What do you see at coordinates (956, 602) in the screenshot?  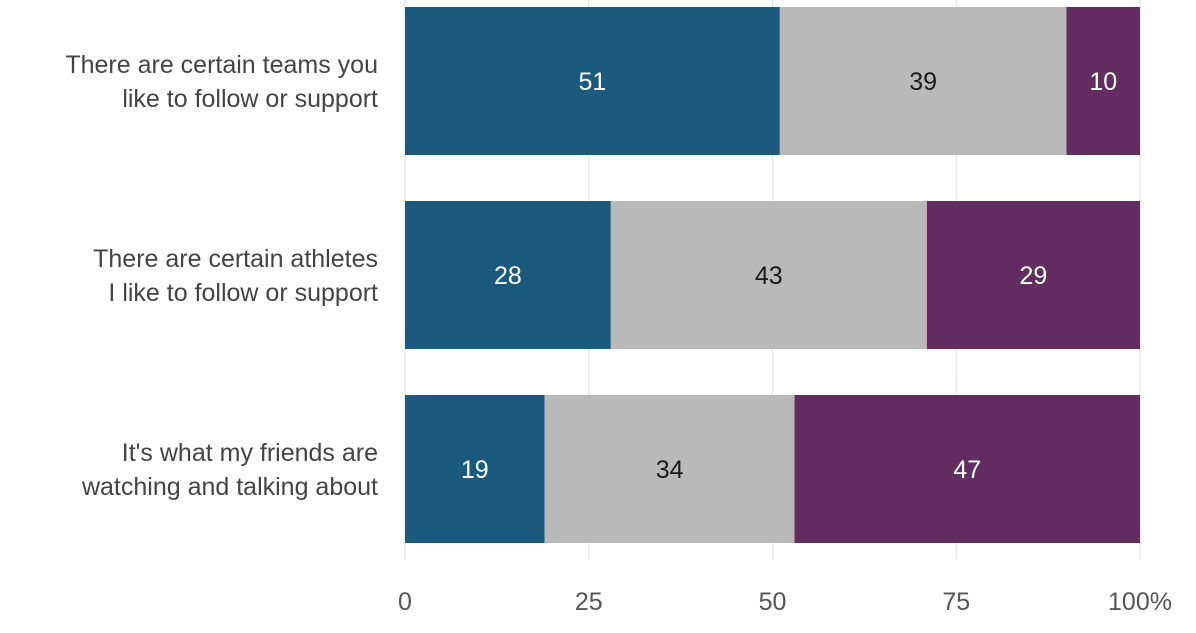 I see `x-tick-label: 75` at bounding box center [956, 602].